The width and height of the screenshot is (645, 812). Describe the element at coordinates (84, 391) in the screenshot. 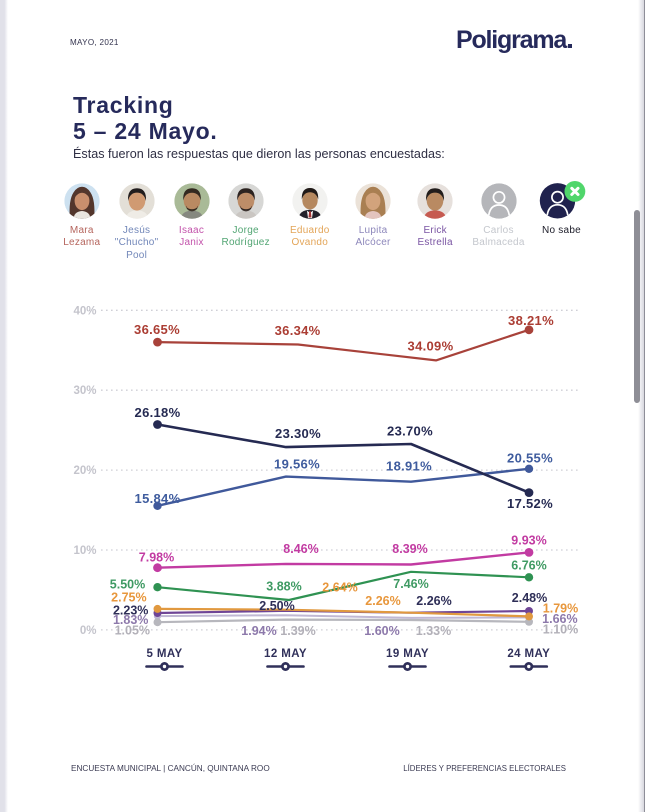

I see `svg-text: 30%` at that location.